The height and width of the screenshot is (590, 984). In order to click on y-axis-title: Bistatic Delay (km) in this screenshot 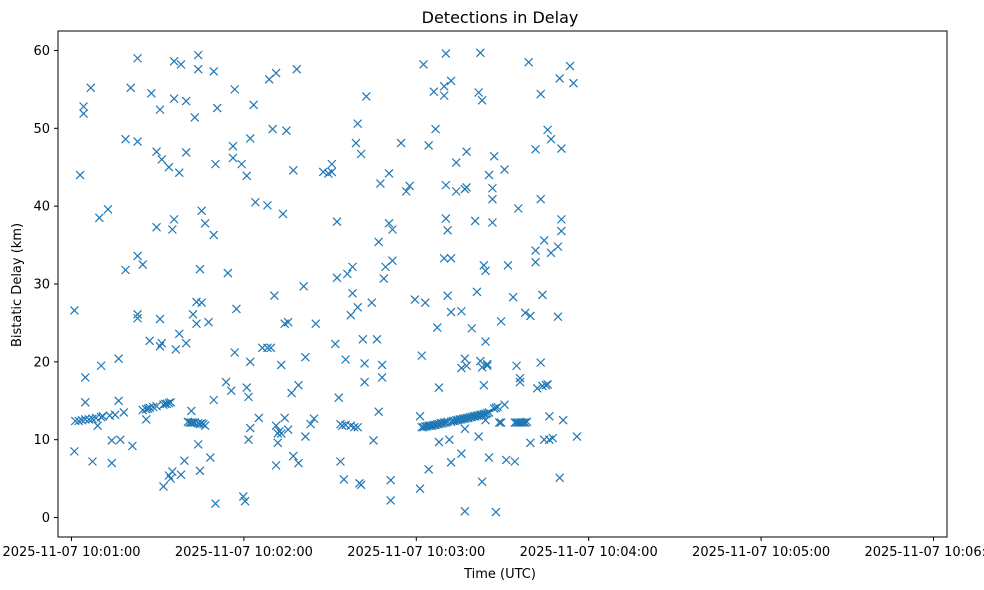, I will do `click(17, 285)`.